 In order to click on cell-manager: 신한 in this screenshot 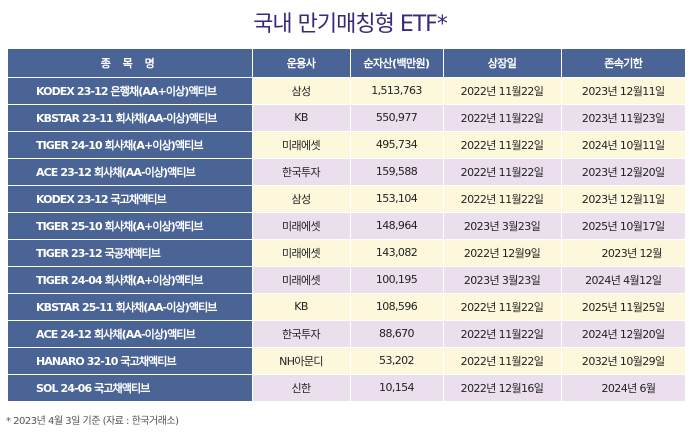, I will do `click(301, 388)`.